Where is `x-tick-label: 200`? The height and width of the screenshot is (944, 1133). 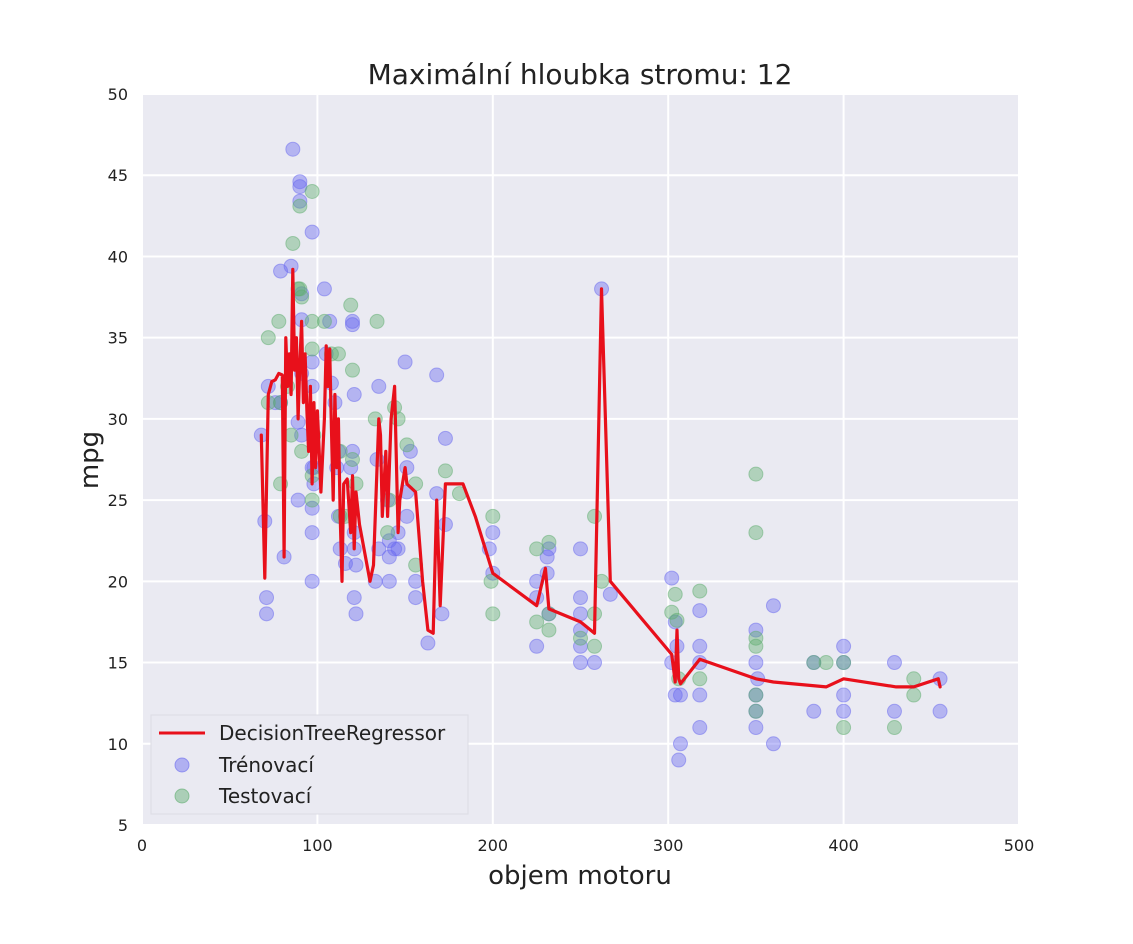
x-tick-label: 200 is located at coordinates (493, 845).